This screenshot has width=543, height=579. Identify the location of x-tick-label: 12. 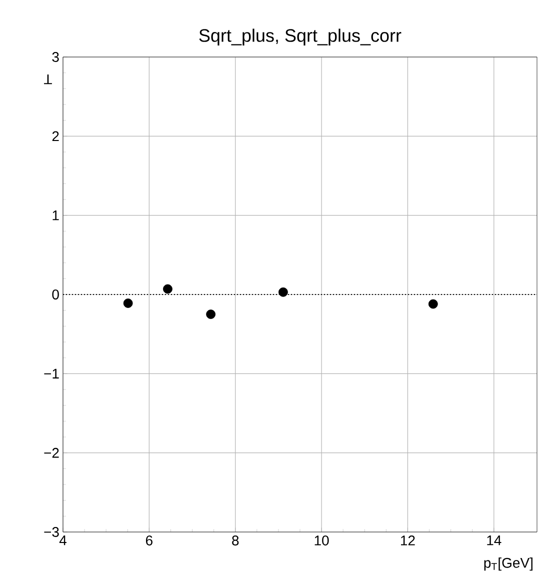
(408, 541).